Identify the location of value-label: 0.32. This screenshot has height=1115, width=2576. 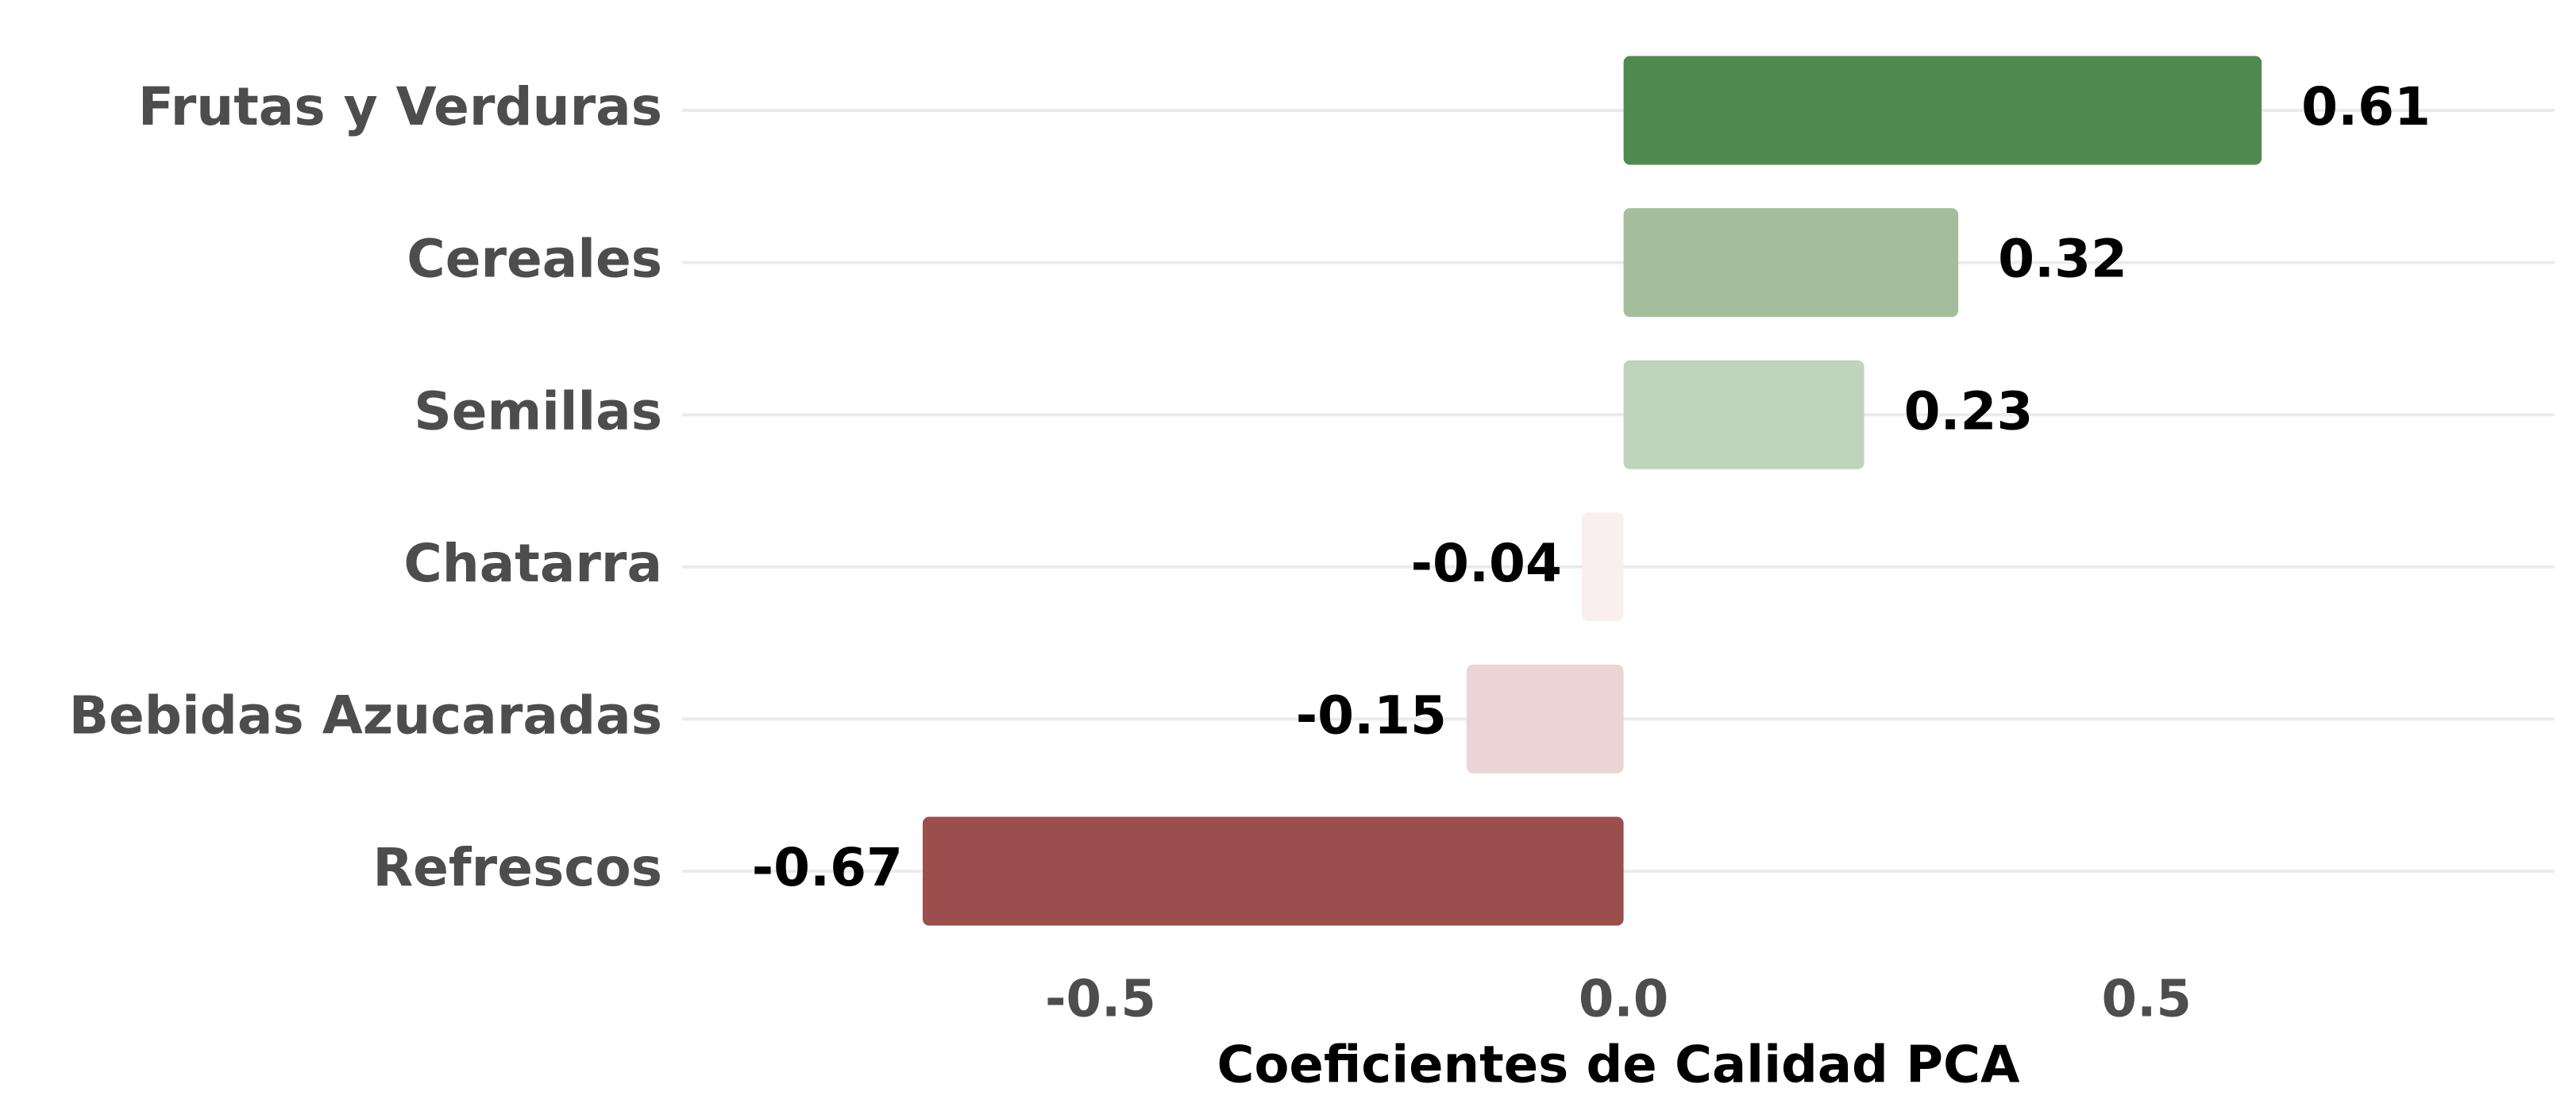
(2062, 259).